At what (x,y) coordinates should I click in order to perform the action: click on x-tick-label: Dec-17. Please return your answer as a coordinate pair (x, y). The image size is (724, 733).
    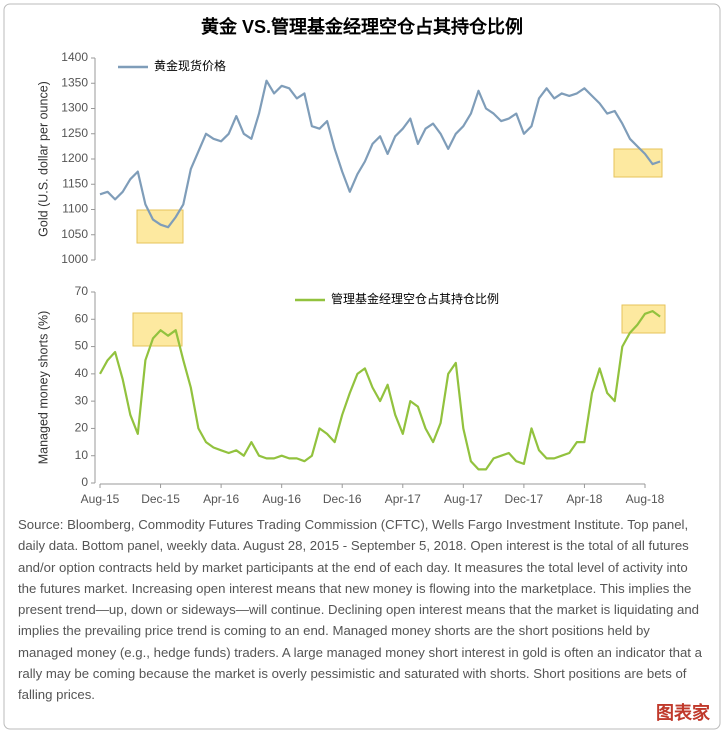
    Looking at the image, I should click on (524, 499).